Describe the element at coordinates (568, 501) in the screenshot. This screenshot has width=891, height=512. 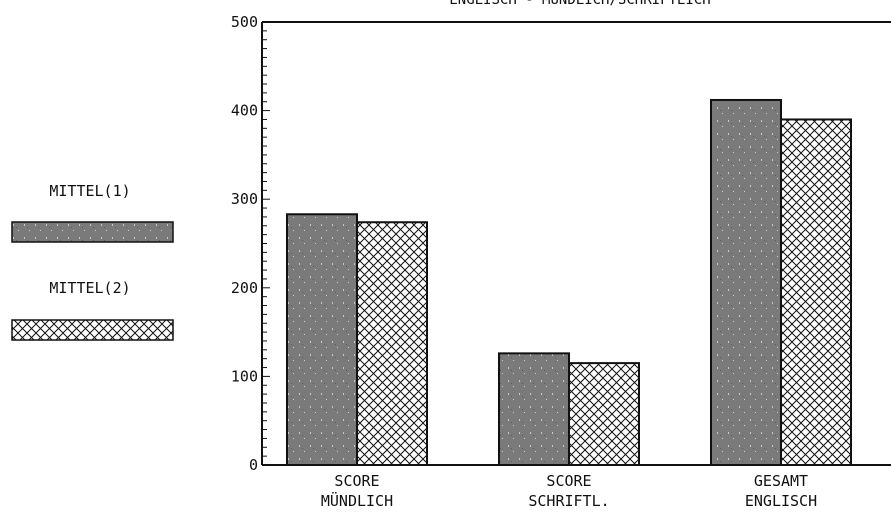
I see `x-tick-label: SCHRIFTL.` at that location.